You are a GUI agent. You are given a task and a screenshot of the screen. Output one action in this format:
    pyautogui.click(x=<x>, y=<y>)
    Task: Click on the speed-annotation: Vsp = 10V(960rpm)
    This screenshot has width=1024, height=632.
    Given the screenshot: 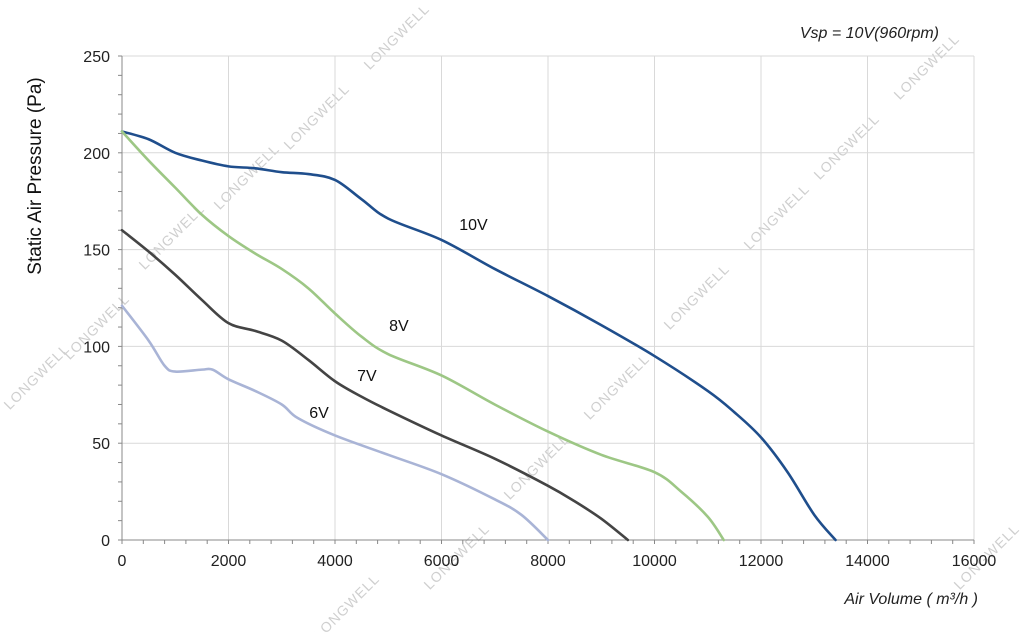 What is the action you would take?
    pyautogui.click(x=869, y=33)
    